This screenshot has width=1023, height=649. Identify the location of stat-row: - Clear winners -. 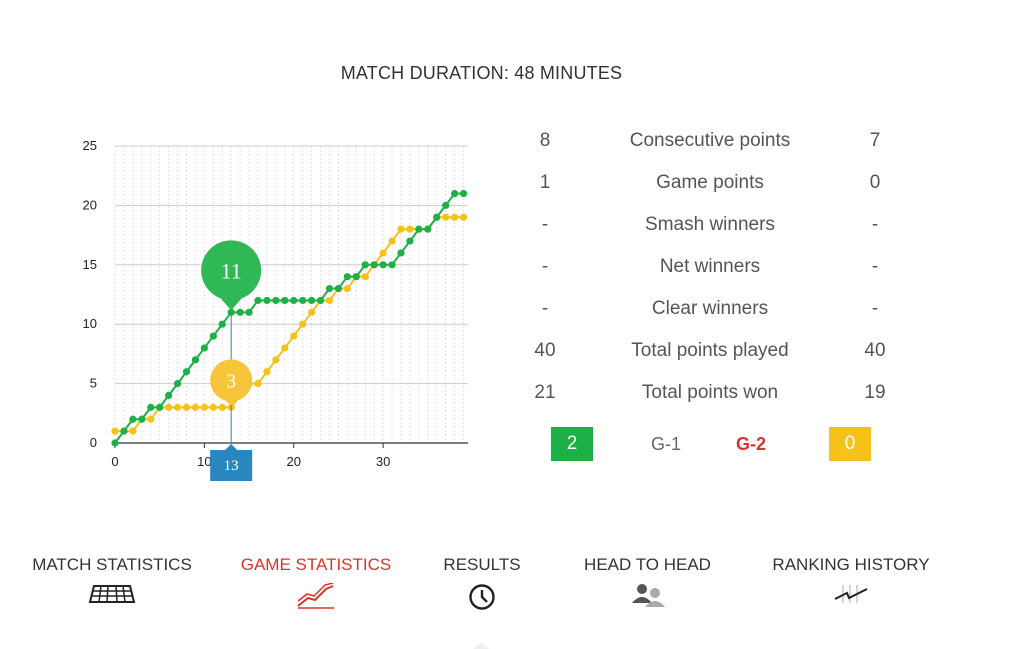
(710, 309).